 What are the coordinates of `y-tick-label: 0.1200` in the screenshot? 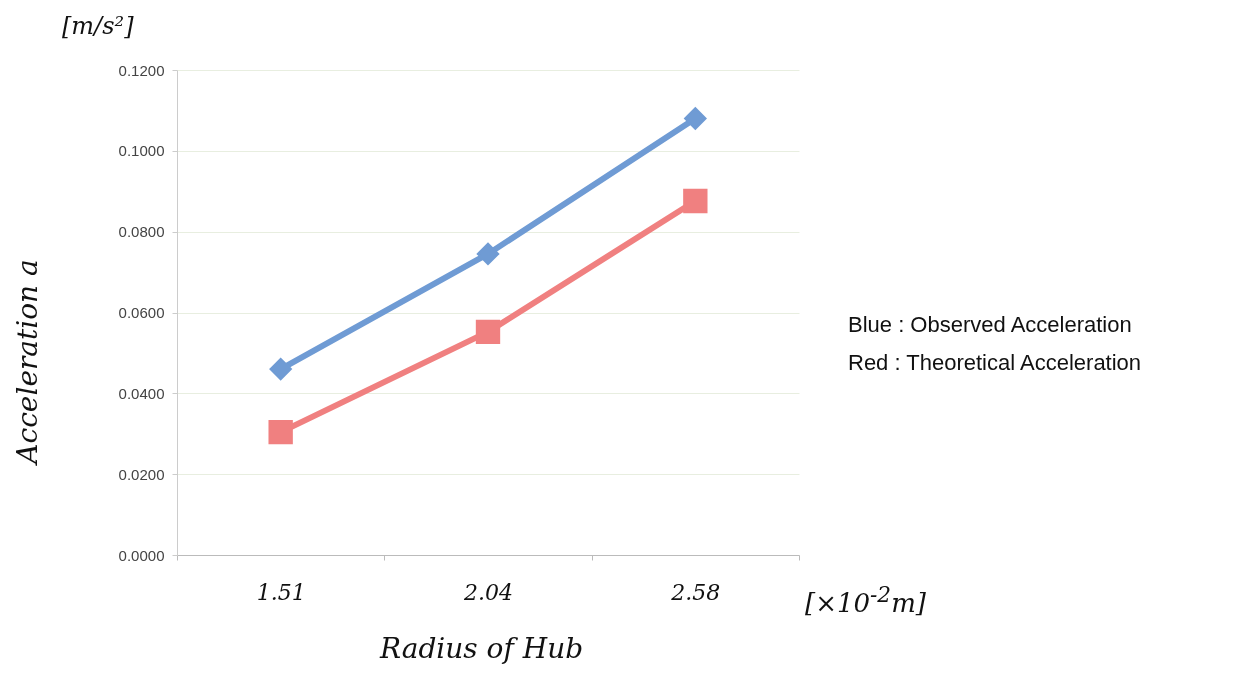 It's located at (141, 70).